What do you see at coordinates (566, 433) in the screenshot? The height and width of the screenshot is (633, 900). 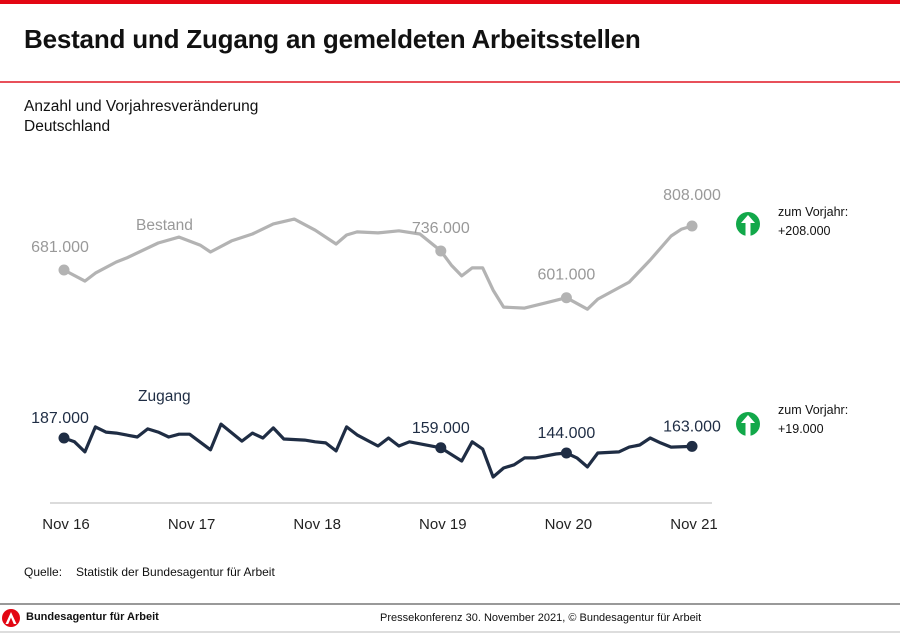 I see `data-label: 144.000` at bounding box center [566, 433].